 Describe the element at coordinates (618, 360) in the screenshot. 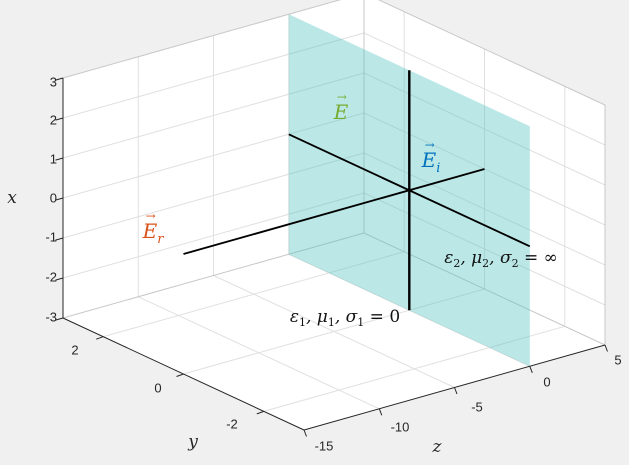

I see `z-tick-5: 5` at that location.